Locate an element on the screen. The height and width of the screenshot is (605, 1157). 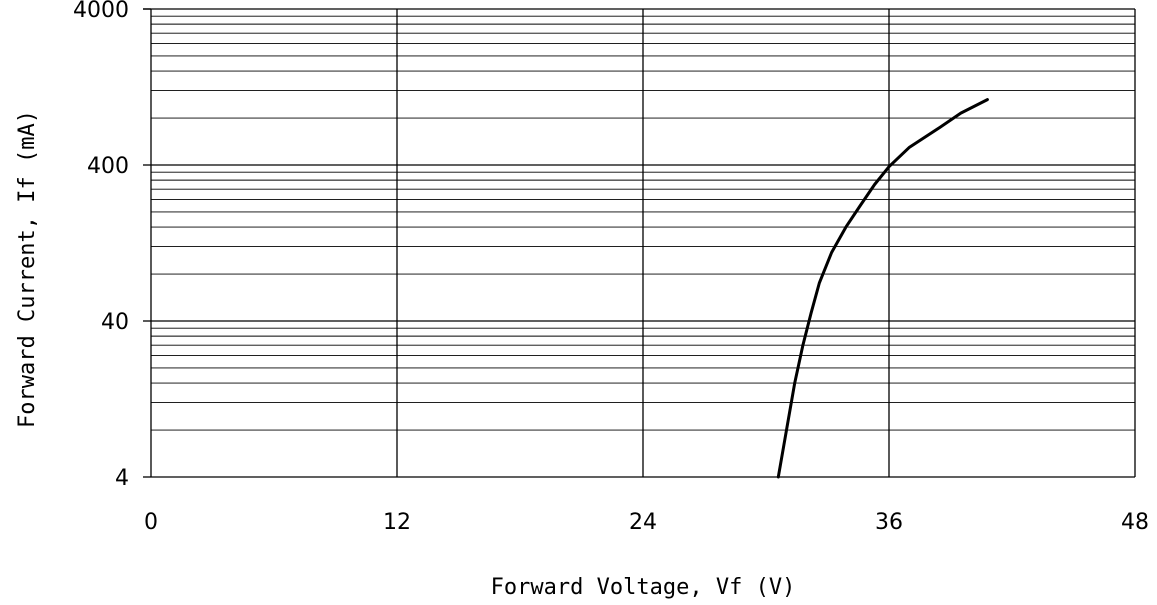
x-tick-label: 12 is located at coordinates (397, 522).